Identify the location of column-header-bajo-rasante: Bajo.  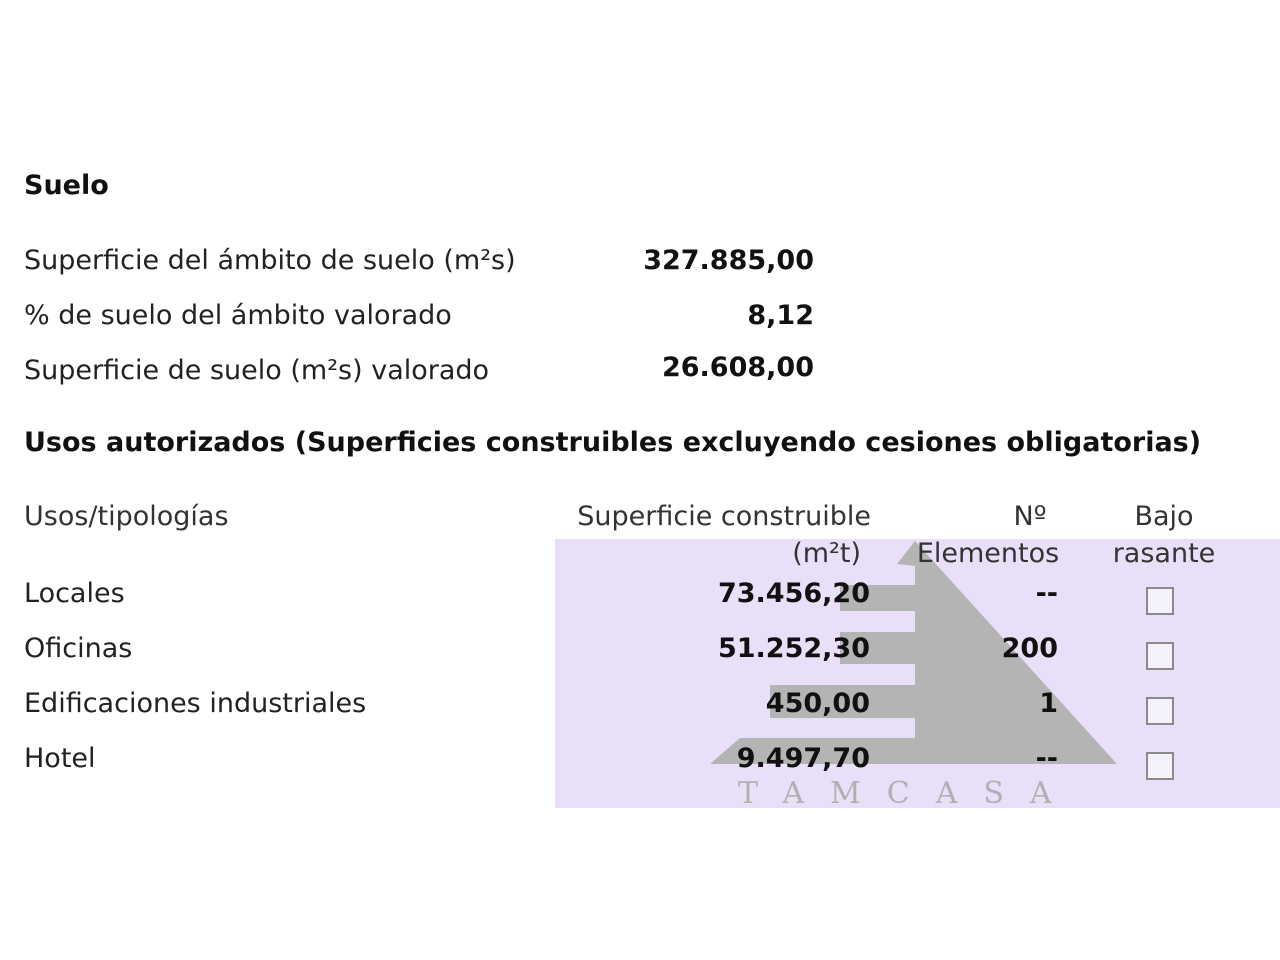
(1164, 516).